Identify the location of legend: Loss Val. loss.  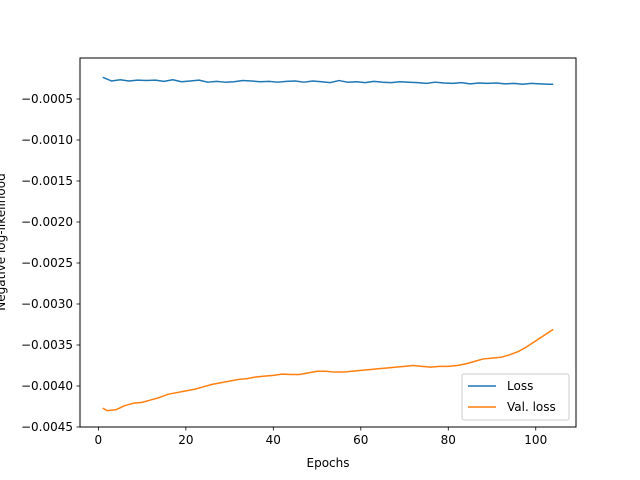
(515, 397).